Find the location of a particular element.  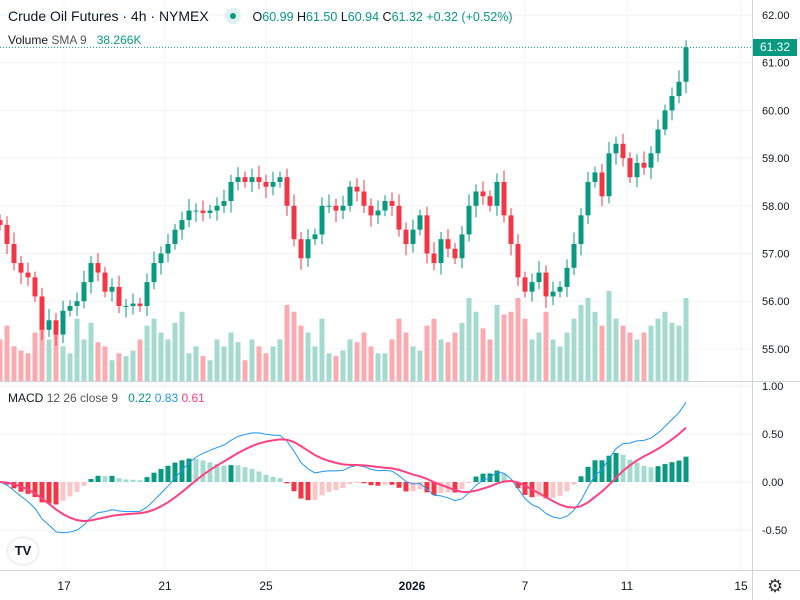

price-tick-label: 62.00 is located at coordinates (776, 16).